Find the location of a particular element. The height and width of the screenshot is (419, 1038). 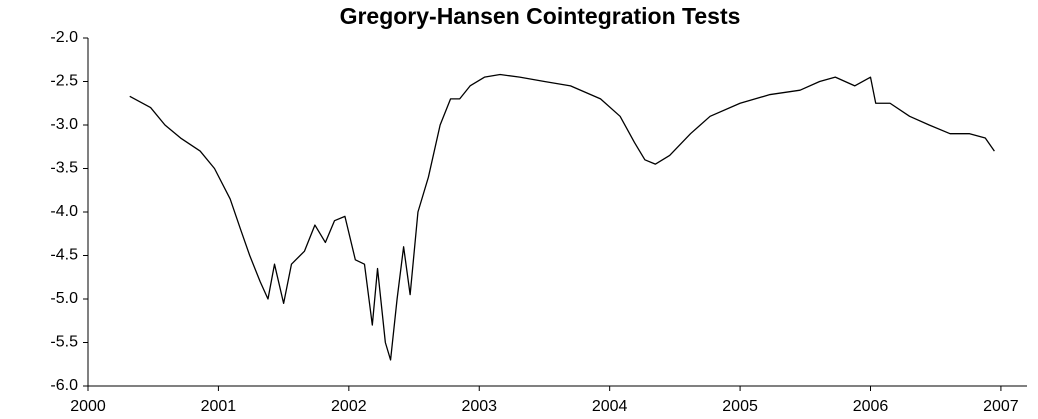

y-tick-label: -5.5 is located at coordinates (64, 342).